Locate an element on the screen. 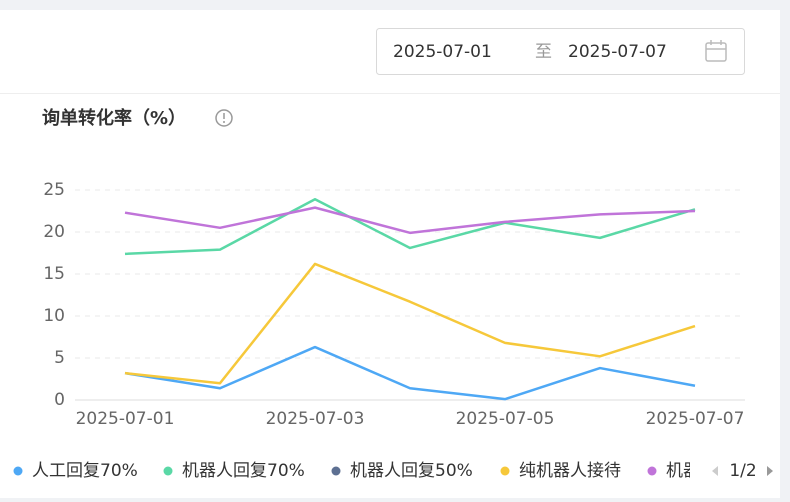 The height and width of the screenshot is (502, 790). x-tick-label: 2025-07-03 is located at coordinates (315, 419).